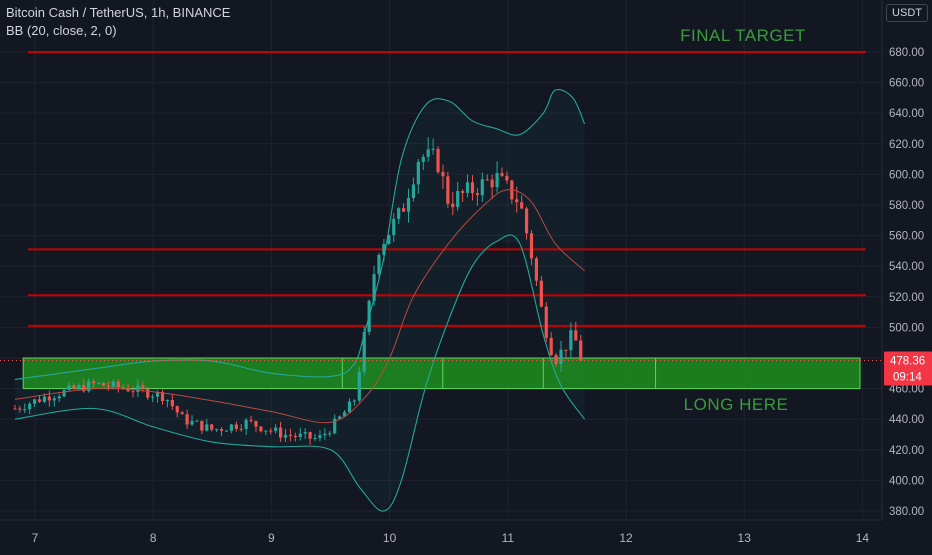  I want to click on price-tag-countdown: 09:14, so click(907, 378).